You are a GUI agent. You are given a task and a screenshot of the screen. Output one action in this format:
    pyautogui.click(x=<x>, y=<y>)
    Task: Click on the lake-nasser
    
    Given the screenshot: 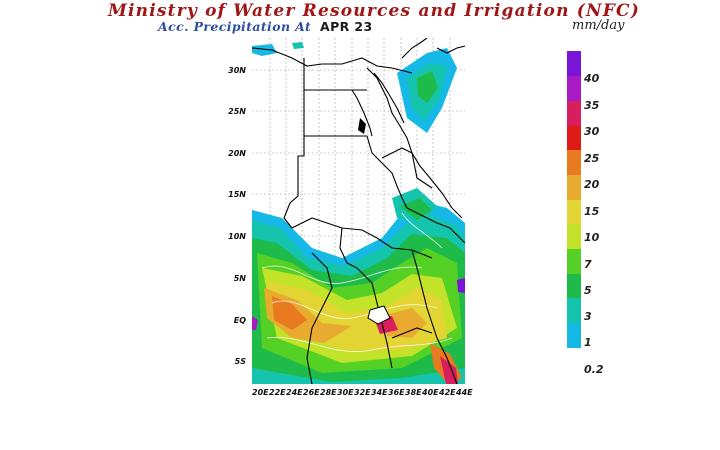 What is the action you would take?
    pyautogui.click(x=362, y=126)
    